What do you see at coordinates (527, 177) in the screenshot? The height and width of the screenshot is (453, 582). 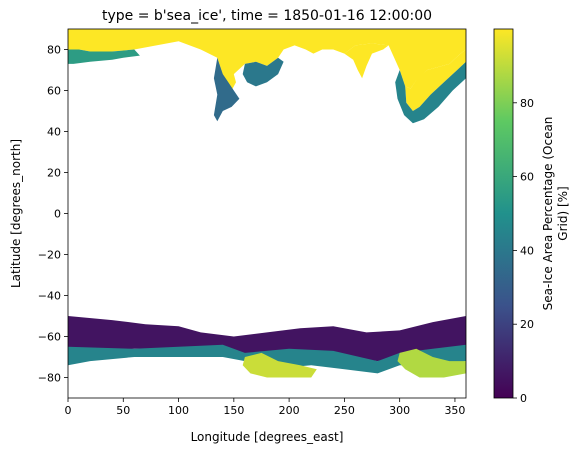 I see `colorbar-tick-label: 60` at bounding box center [527, 177].